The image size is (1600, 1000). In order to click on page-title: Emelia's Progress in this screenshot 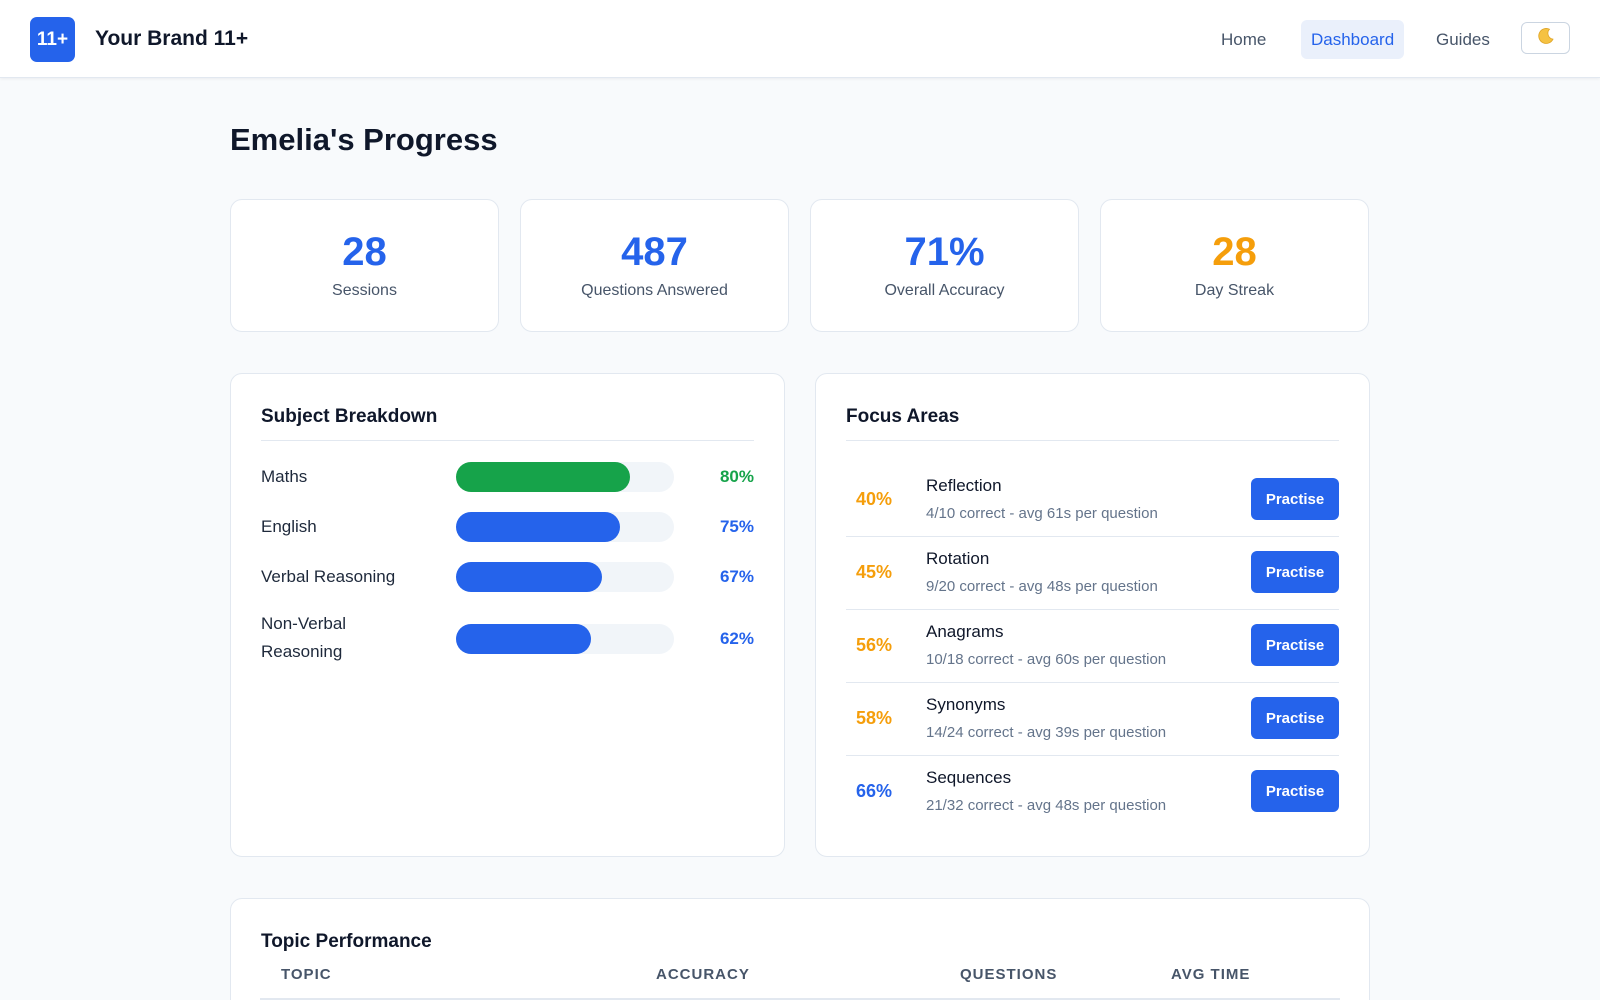, I will do `click(364, 139)`.